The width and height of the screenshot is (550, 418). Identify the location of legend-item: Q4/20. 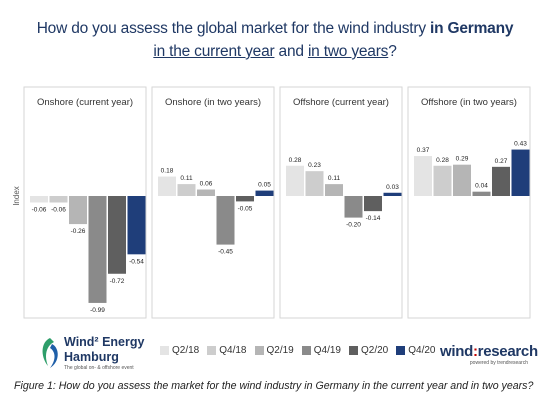
(416, 350).